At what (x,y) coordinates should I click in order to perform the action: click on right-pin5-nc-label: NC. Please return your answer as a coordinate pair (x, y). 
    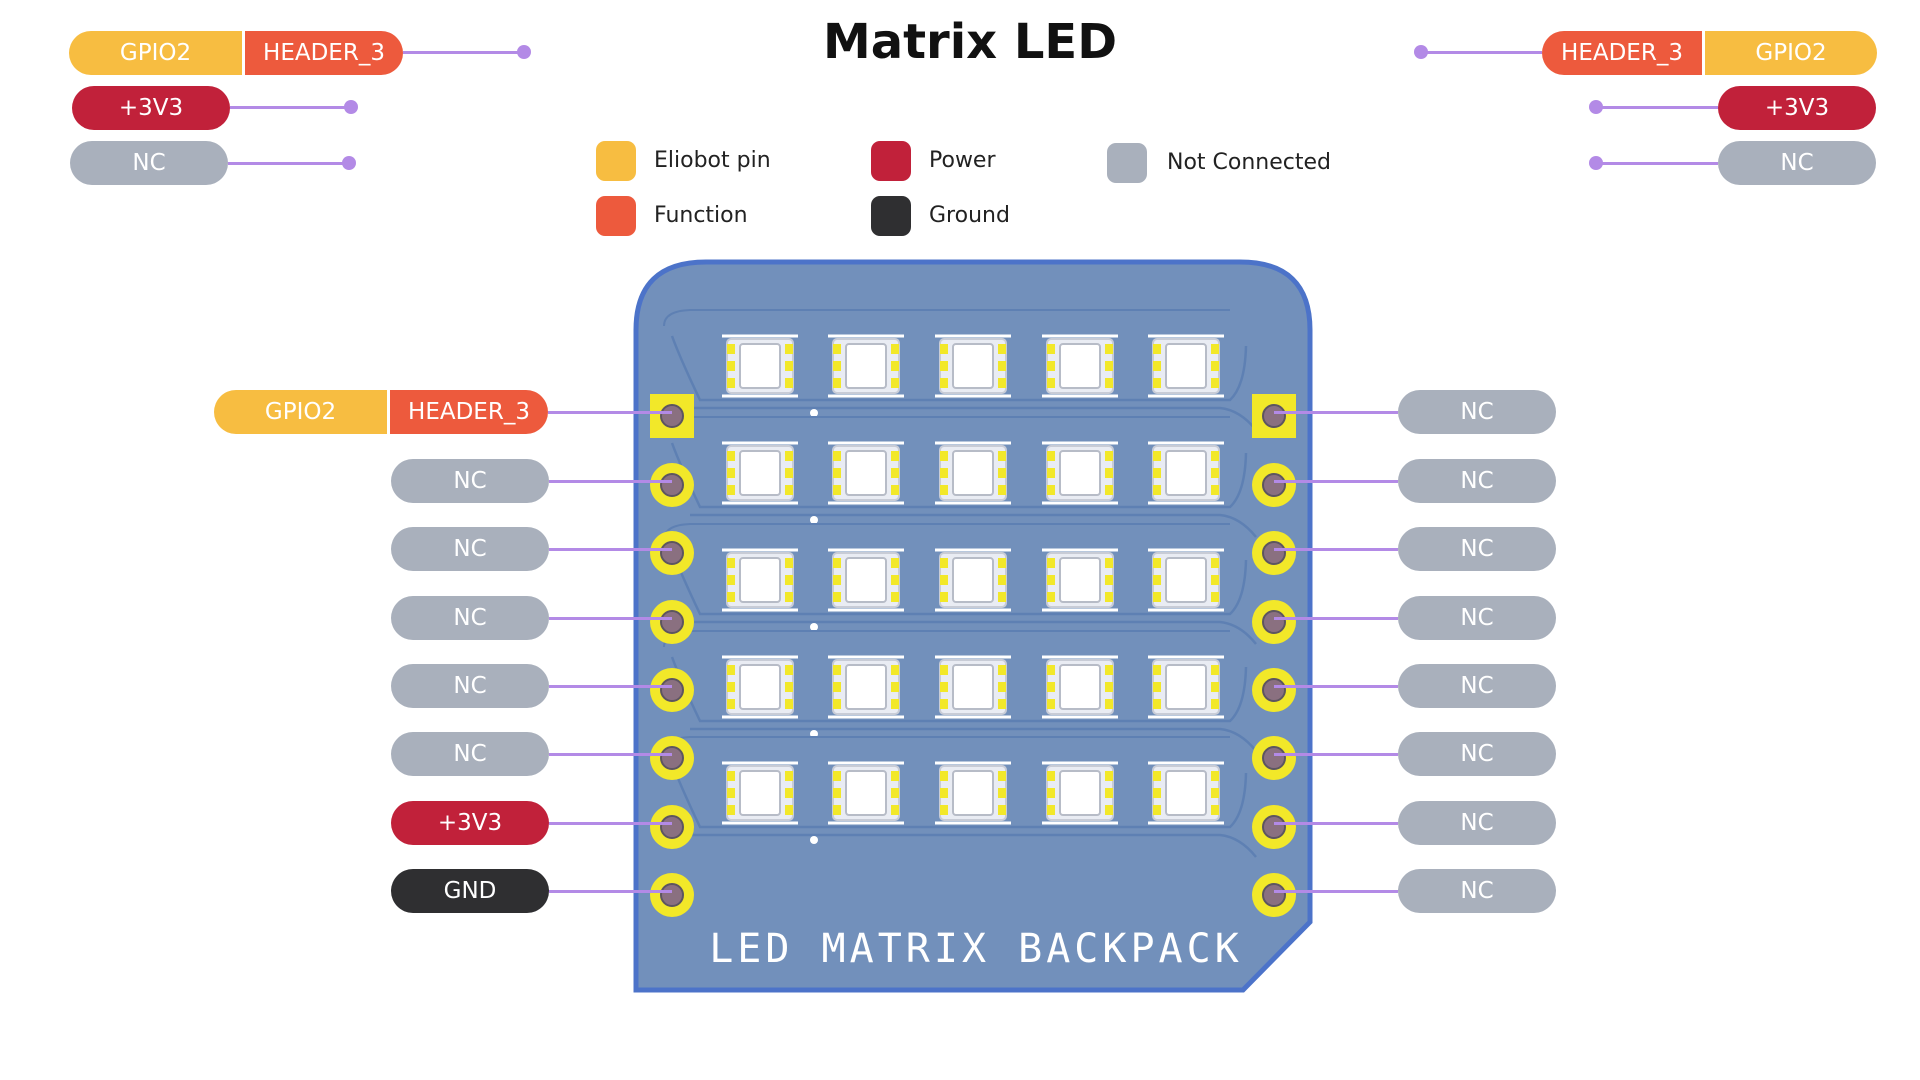
    Looking at the image, I should click on (1477, 686).